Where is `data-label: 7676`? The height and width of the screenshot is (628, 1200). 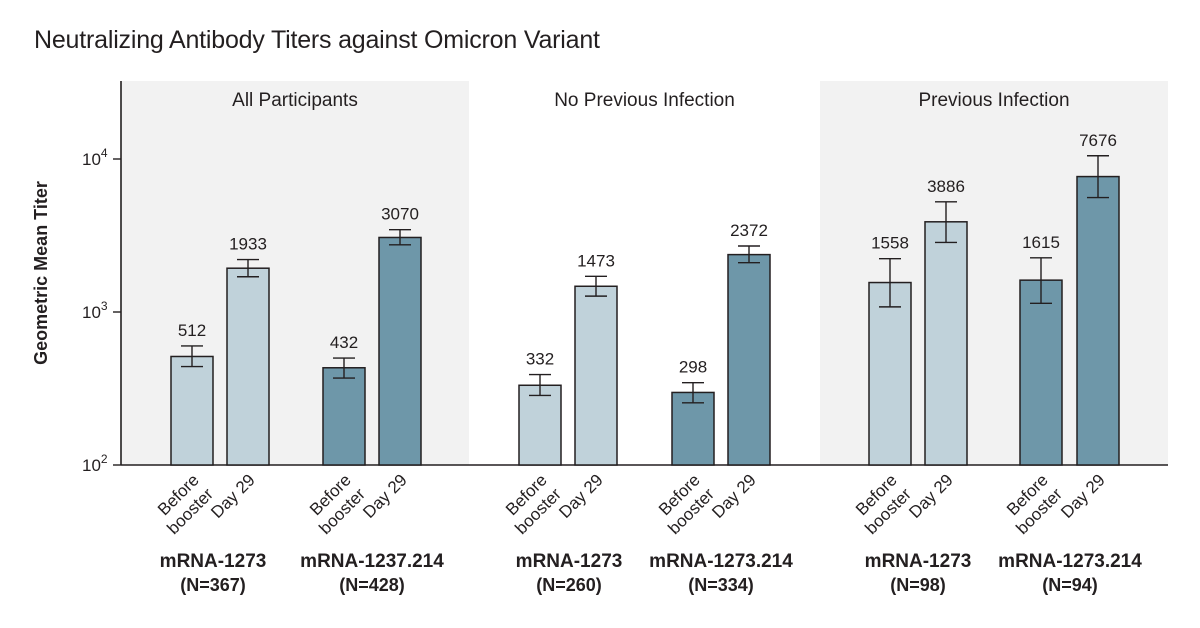 data-label: 7676 is located at coordinates (1098, 140).